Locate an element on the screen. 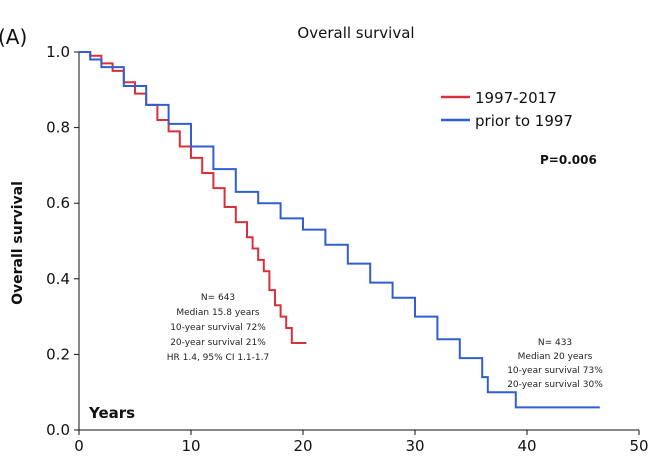 The width and height of the screenshot is (657, 463). p-value: P=0.006 is located at coordinates (568, 160).